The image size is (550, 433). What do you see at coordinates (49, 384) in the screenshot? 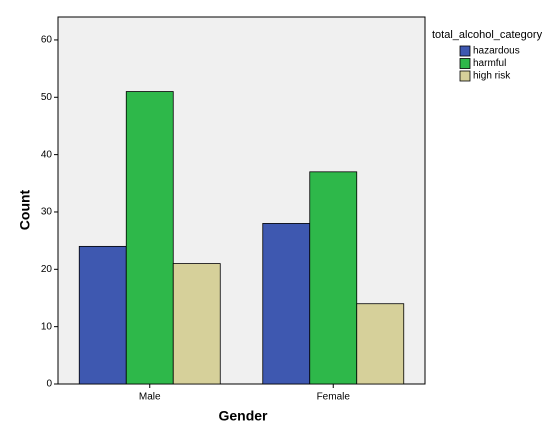
I see `y-tick-label: 0` at bounding box center [49, 384].